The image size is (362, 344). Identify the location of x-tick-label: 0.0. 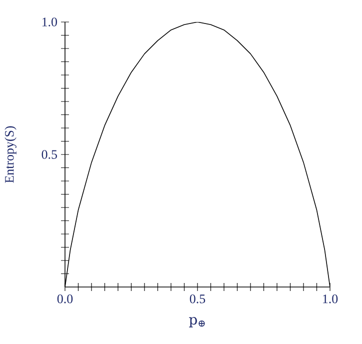
(65, 299).